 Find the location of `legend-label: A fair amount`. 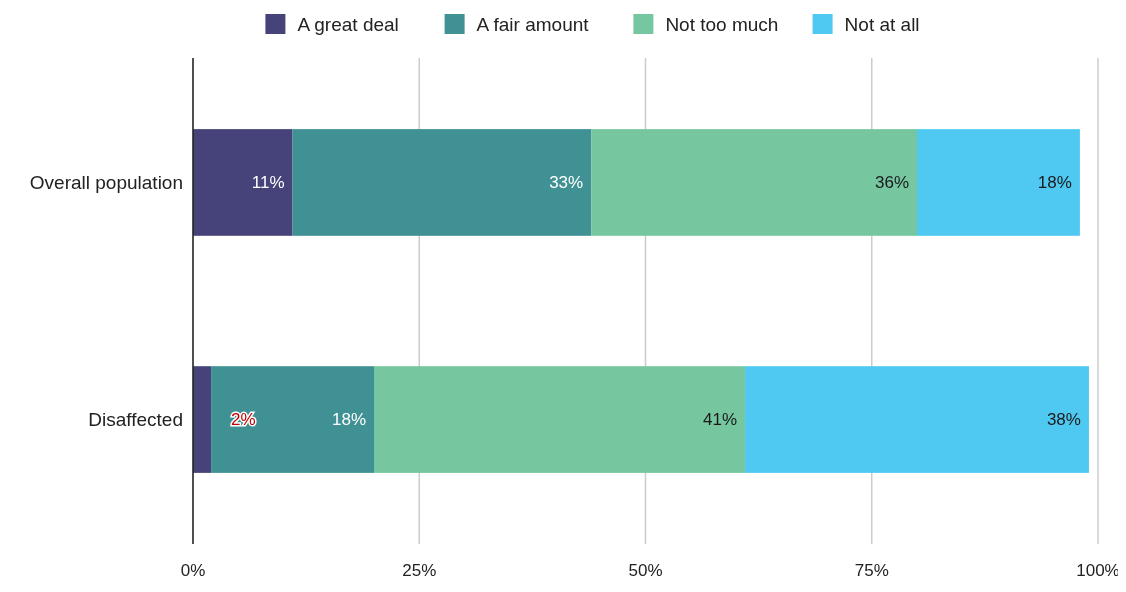

legend-label: A fair amount is located at coordinates (533, 24).